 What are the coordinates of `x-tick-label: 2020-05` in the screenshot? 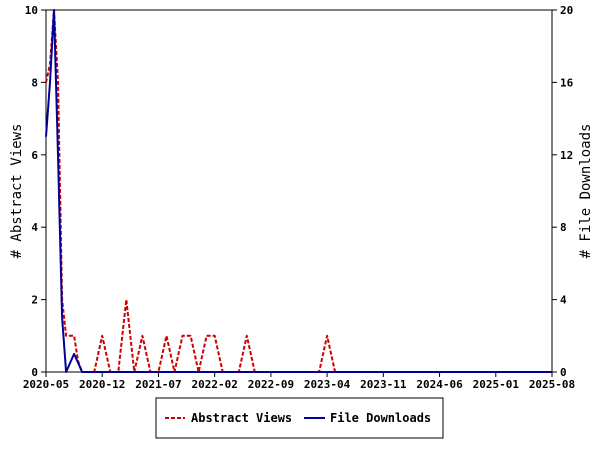 It's located at (46, 384).